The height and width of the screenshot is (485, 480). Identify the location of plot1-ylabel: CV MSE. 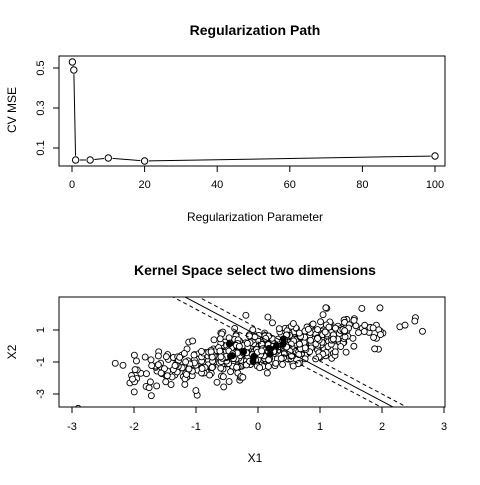
(12, 110).